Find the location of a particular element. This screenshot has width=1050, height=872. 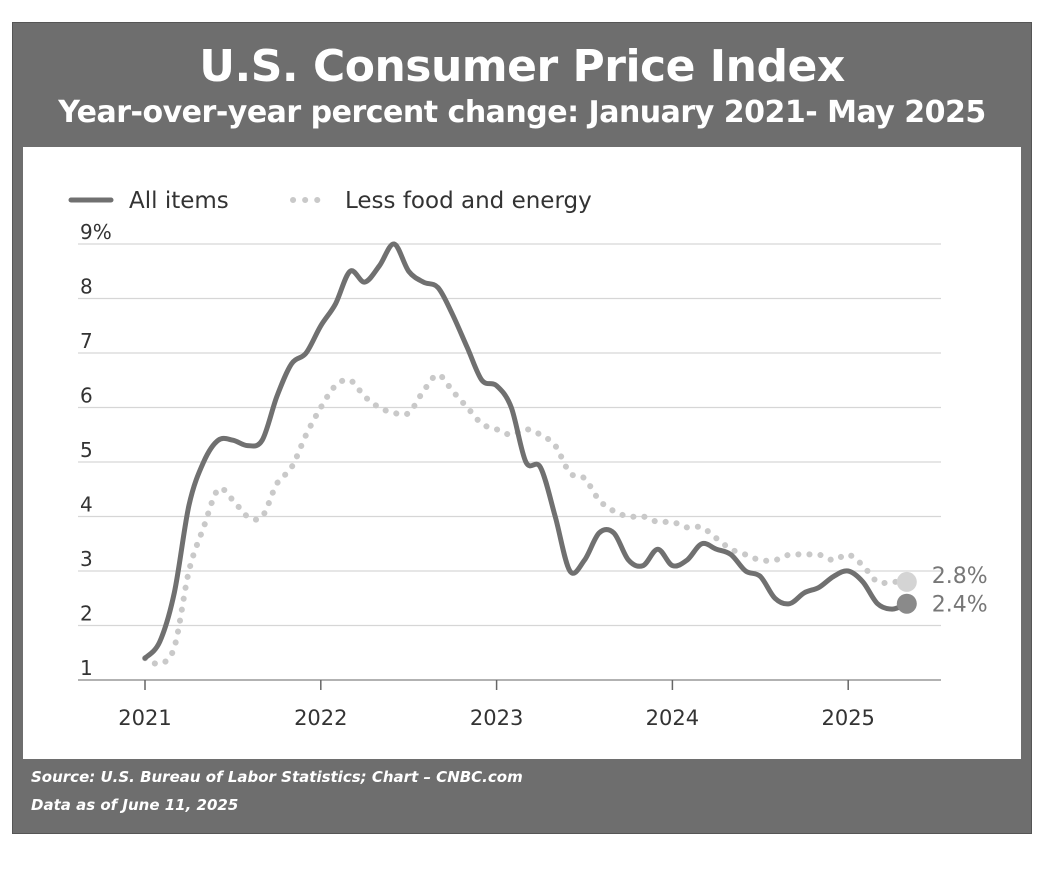

end-label-less-food-and-energy: 2.8% is located at coordinates (960, 576).